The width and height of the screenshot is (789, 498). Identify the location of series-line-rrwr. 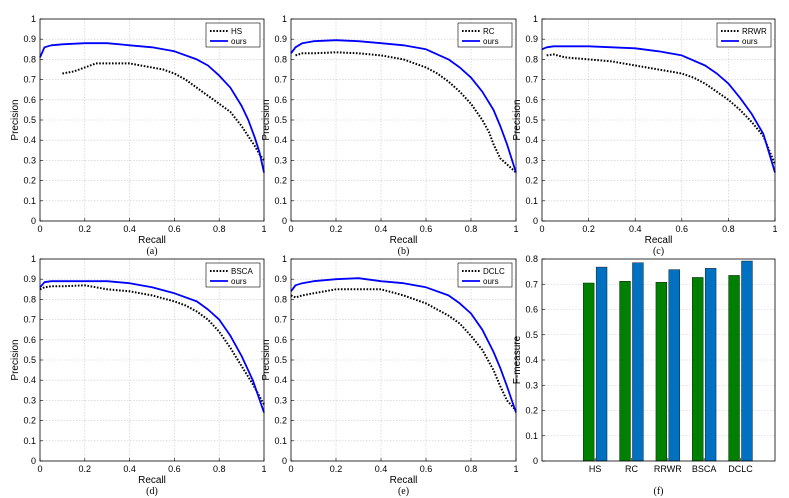
(661, 109).